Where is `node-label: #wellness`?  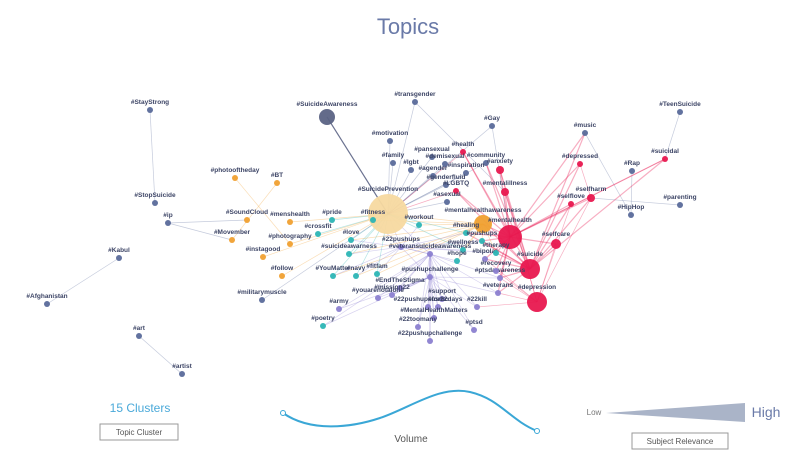 node-label: #wellness is located at coordinates (463, 242).